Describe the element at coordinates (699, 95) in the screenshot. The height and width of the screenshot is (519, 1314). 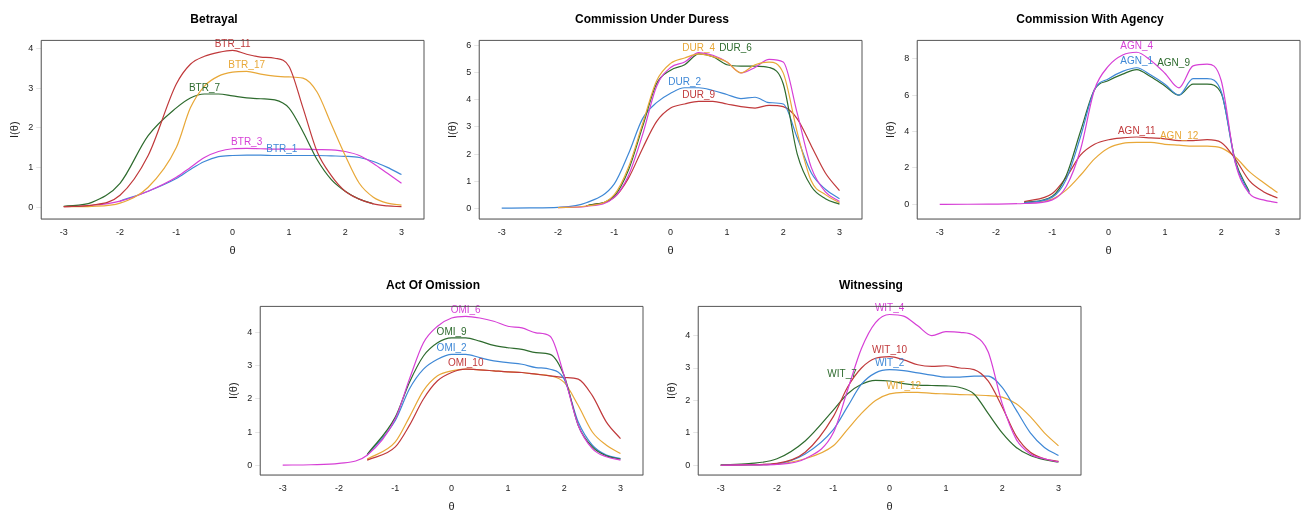
I see `series-label: DUR_9` at that location.